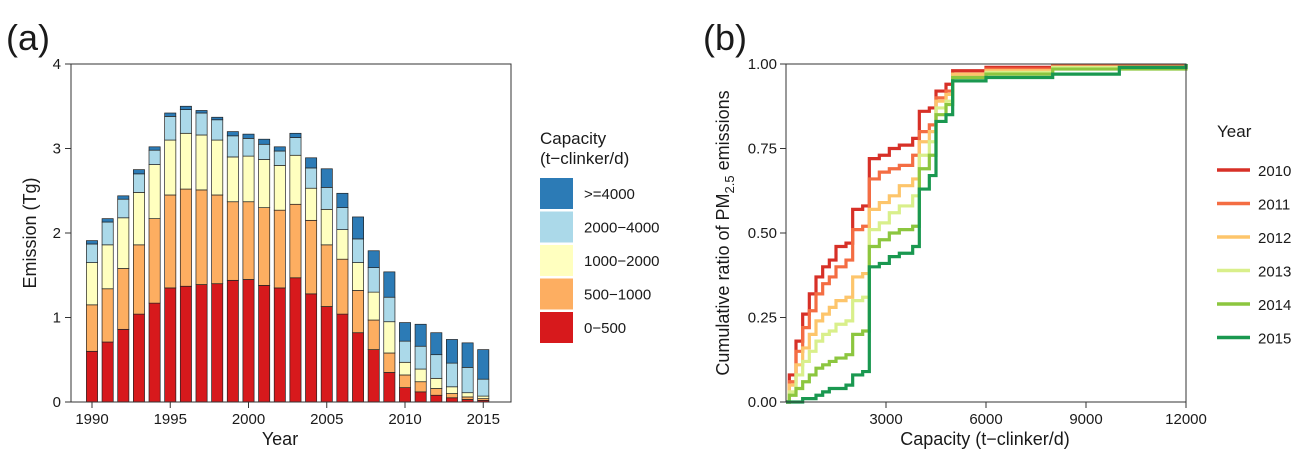 The height and width of the screenshot is (457, 1299). What do you see at coordinates (405, 395) in the screenshot?
I see `bar-segment-2010-s0` at bounding box center [405, 395].